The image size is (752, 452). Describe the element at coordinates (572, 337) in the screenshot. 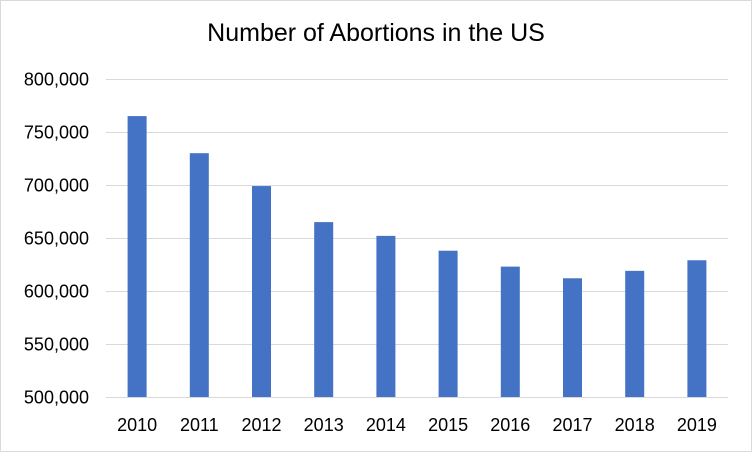

I see `bar-2017` at that location.